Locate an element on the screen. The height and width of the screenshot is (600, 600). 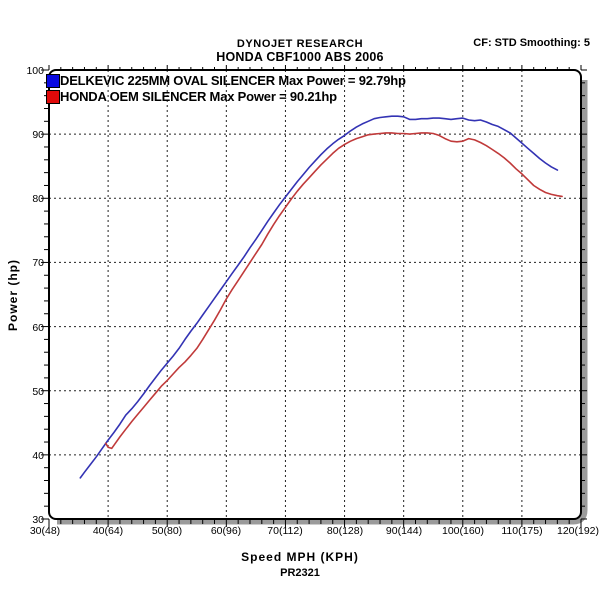
x-tick-label: 40(64) is located at coordinates (108, 531).